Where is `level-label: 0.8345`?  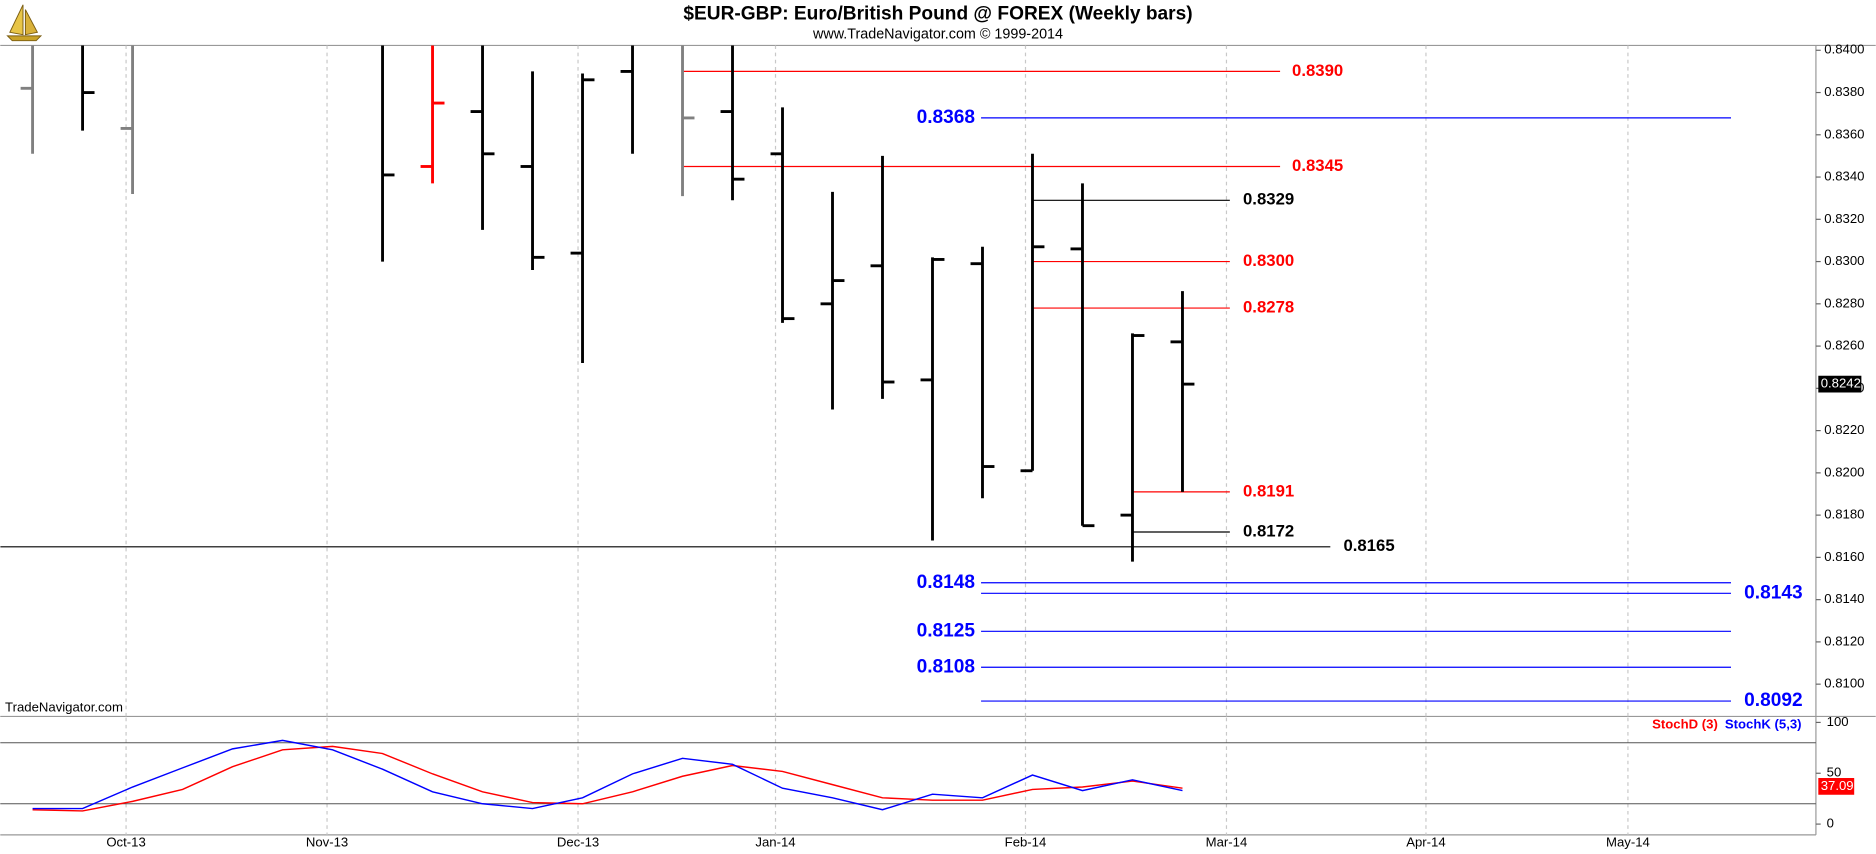
level-label: 0.8345 is located at coordinates (1317, 165).